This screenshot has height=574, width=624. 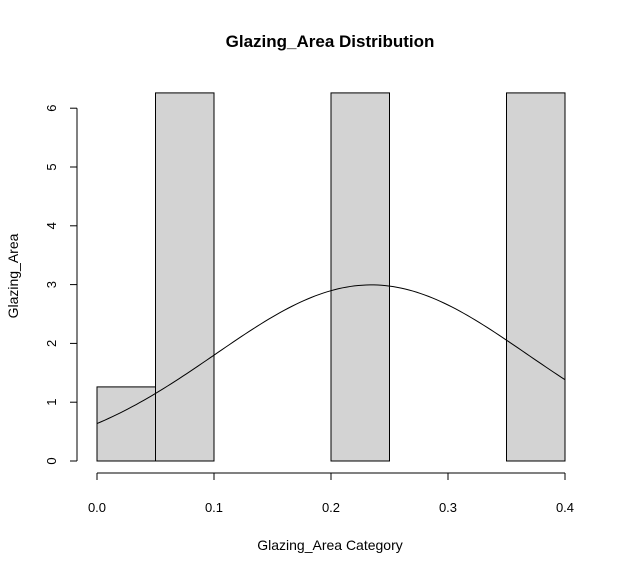 I want to click on x-axis: 0.0 0.1 0.2 0.3 0.4, so click(x=331, y=493).